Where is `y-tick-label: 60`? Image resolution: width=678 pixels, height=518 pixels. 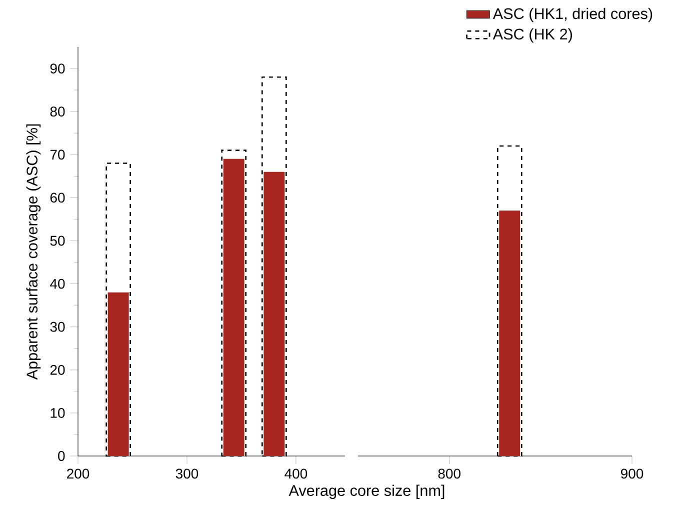
y-tick-label: 60 is located at coordinates (57, 197).